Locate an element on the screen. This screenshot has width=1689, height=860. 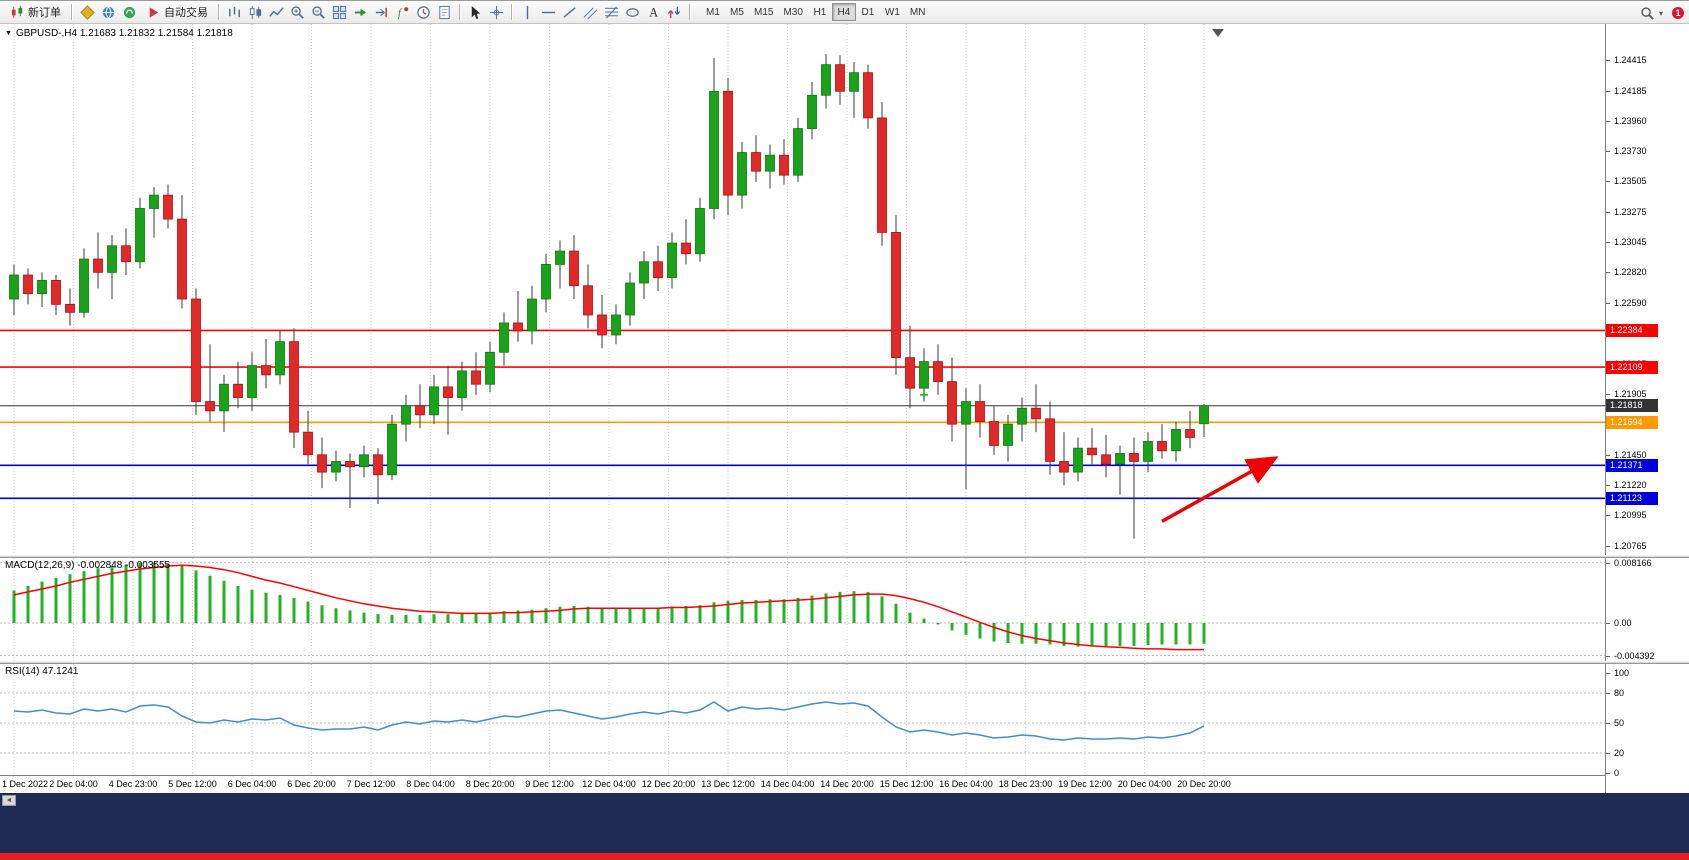
horizontal-line-button is located at coordinates (548, 12).